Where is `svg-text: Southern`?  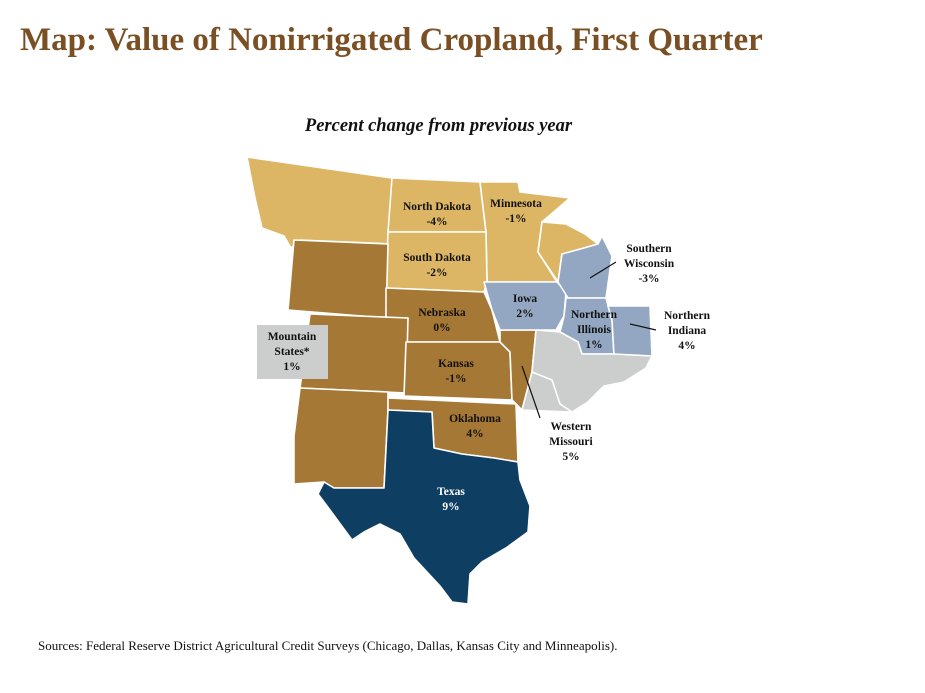 svg-text: Southern is located at coordinates (649, 249).